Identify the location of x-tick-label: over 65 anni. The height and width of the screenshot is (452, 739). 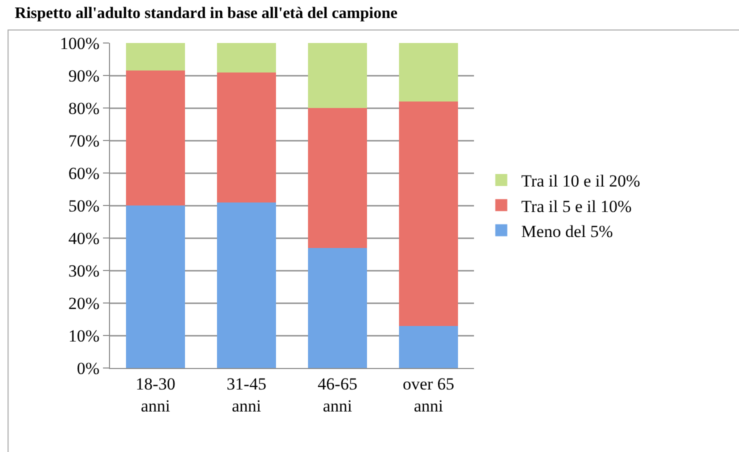
(428, 395).